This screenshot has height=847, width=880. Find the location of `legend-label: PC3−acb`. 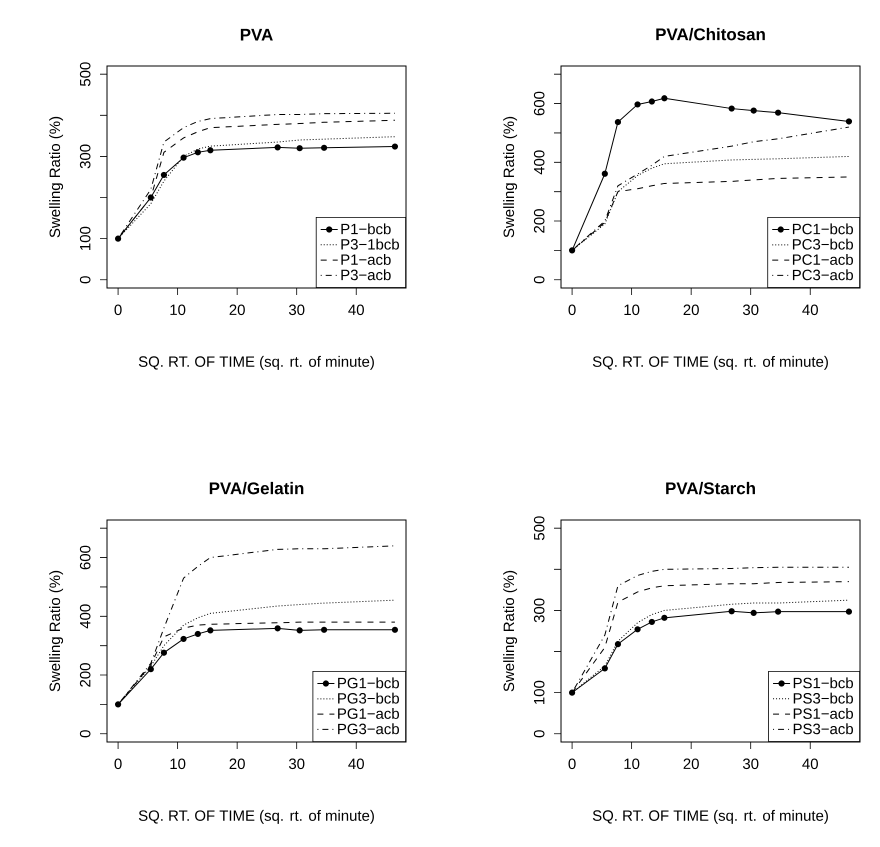

legend-label: PC3−acb is located at coordinates (822, 274).